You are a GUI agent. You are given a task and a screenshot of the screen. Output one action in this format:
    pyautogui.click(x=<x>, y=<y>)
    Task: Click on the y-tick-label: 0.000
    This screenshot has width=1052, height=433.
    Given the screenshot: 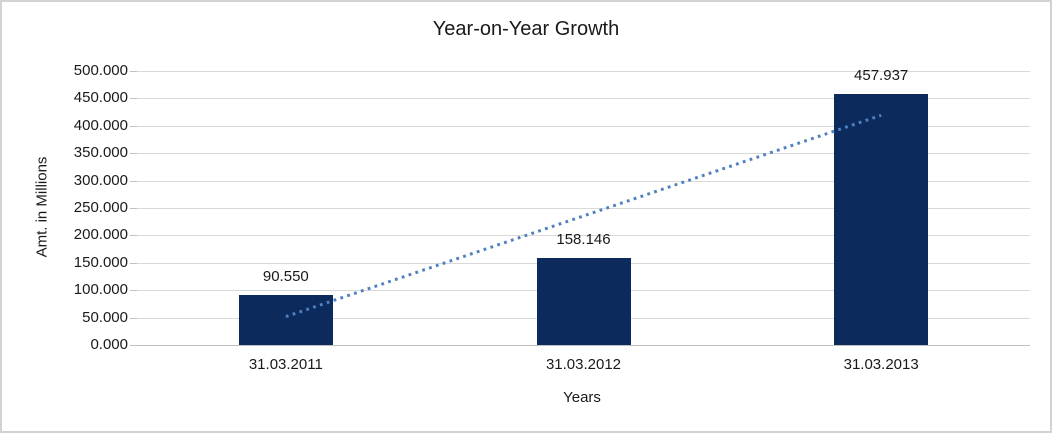 What is the action you would take?
    pyautogui.click(x=109, y=344)
    